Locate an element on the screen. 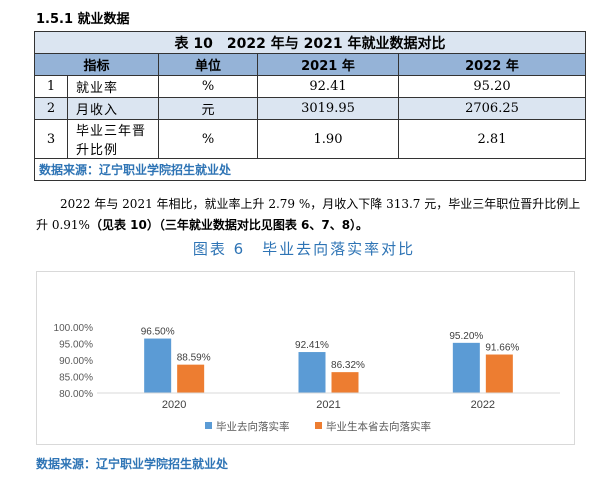 The height and width of the screenshot is (479, 608). summary-reference: （见表 10）（三年就业数据对比见图表 6、7、8）。 is located at coordinates (229, 225).